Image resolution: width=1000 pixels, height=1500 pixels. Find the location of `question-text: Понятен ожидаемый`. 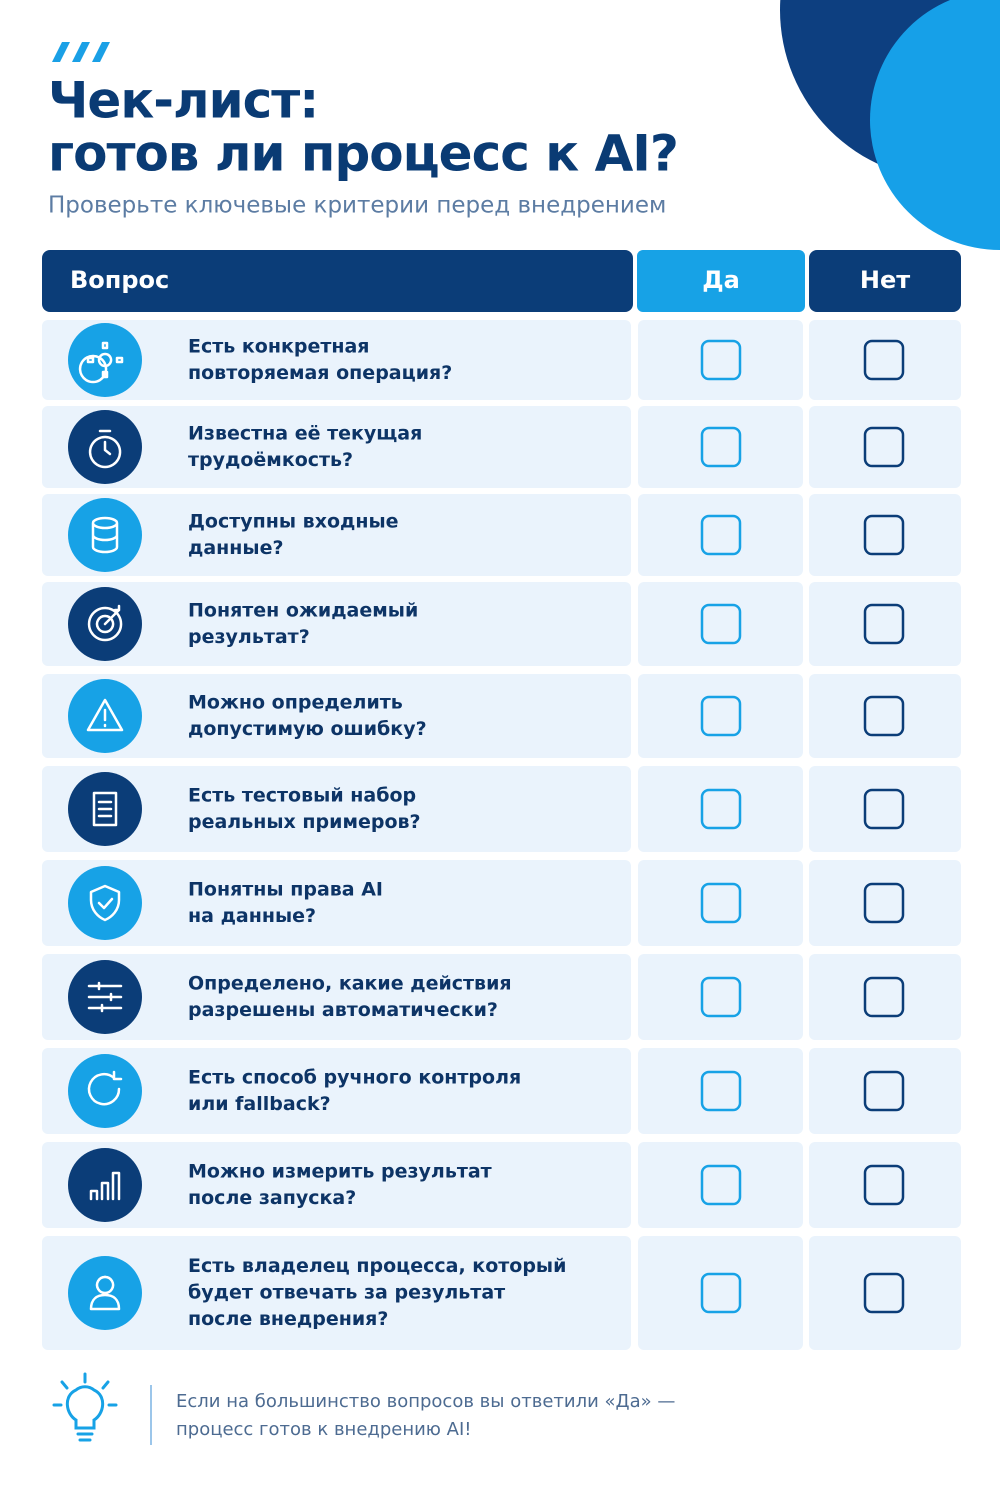

question-text: Понятен ожидаемый is located at coordinates (303, 610).